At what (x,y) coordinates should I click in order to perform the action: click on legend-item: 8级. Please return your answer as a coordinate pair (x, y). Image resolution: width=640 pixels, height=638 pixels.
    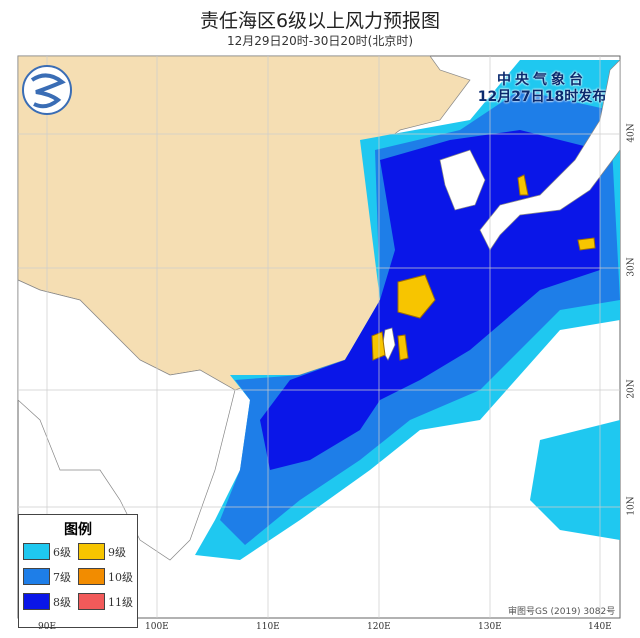
    Looking at the image, I should click on (47, 601).